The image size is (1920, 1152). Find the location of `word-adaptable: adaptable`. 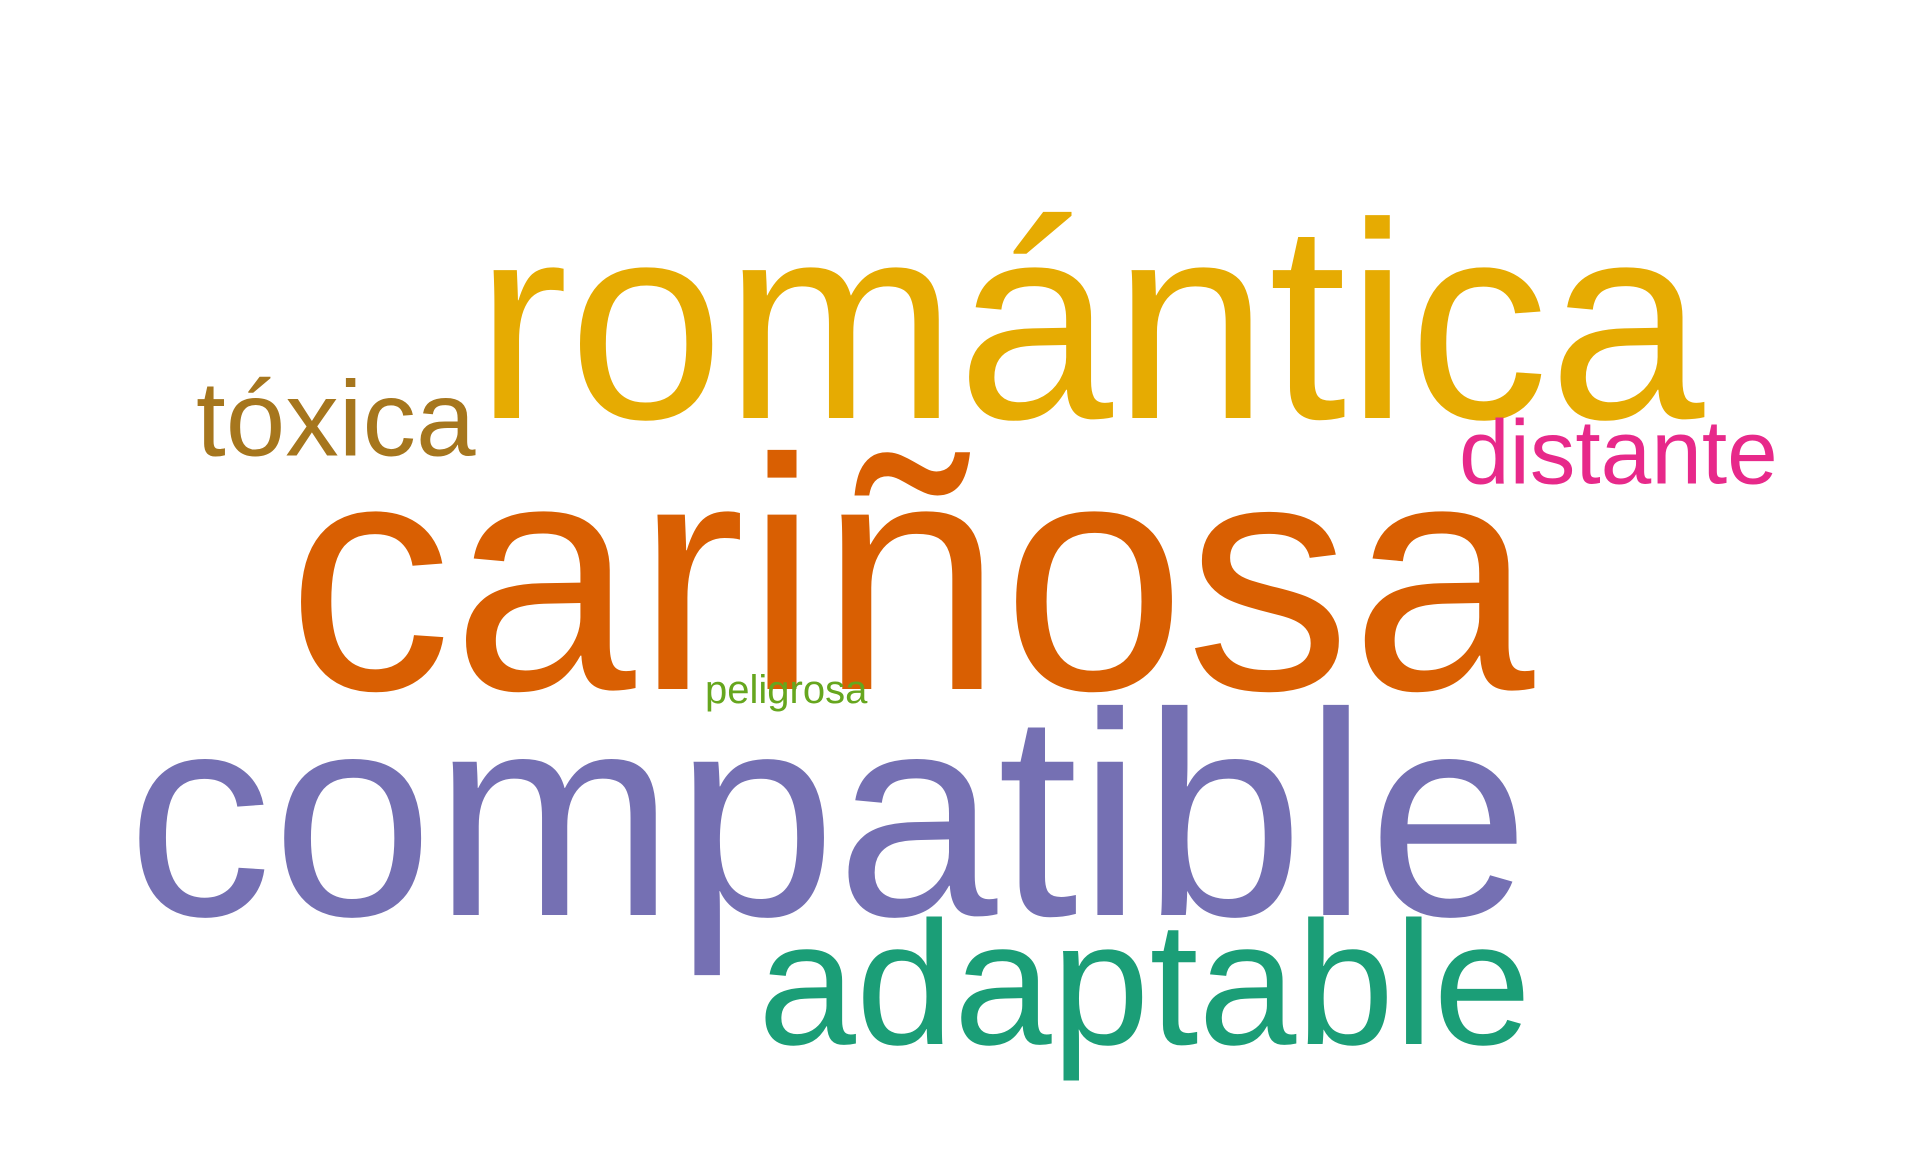

word-adaptable: adaptable is located at coordinates (1145, 984).